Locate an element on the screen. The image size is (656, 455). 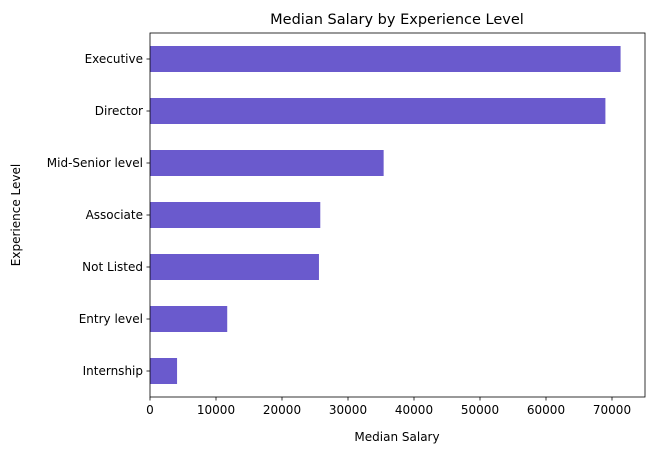
y-tick-label: Director is located at coordinates (119, 111).